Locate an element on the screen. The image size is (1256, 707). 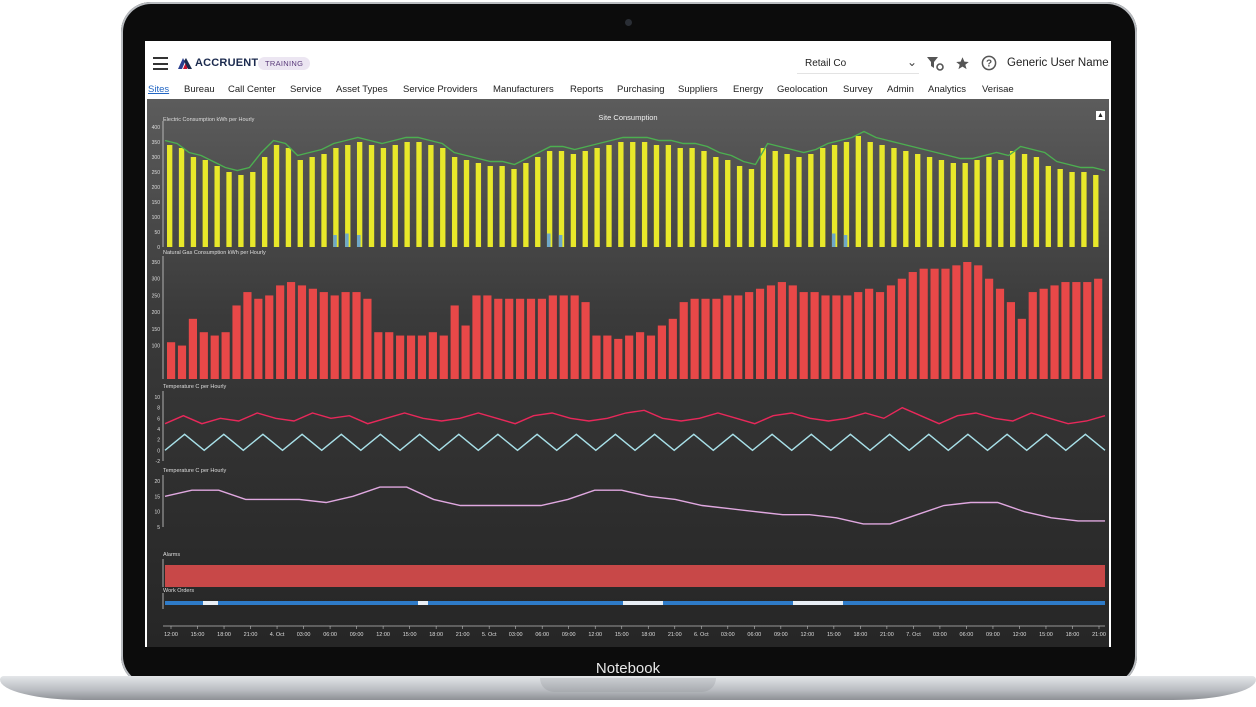
company-select: Retail Co ⌄ is located at coordinates (858, 64).